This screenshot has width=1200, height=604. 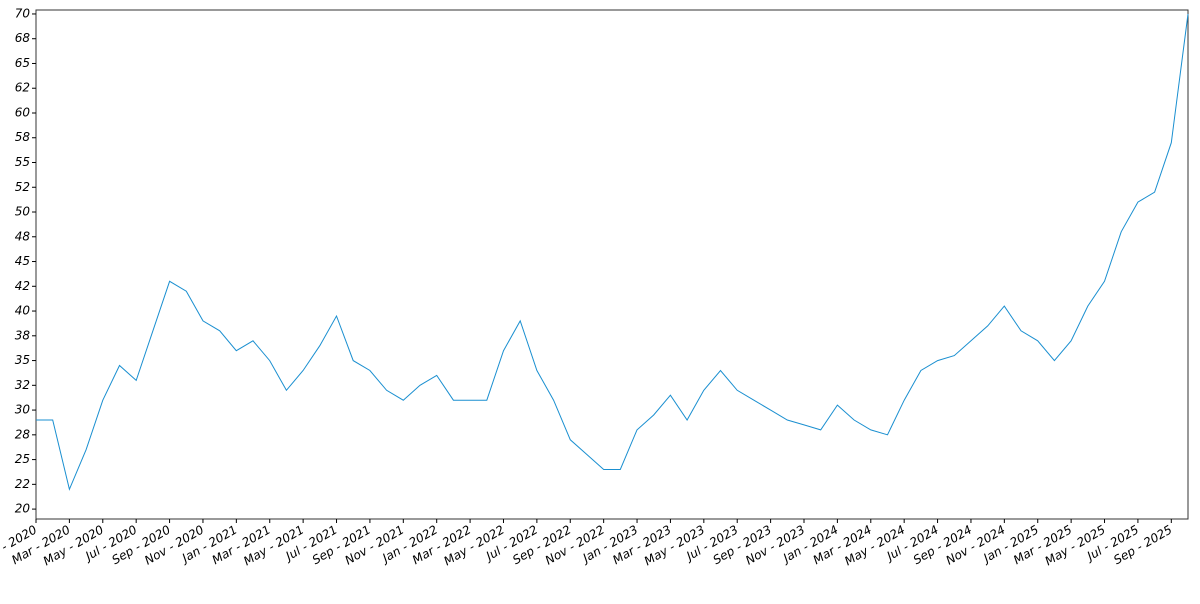 I want to click on y-tick-label: 70, so click(x=23, y=13).